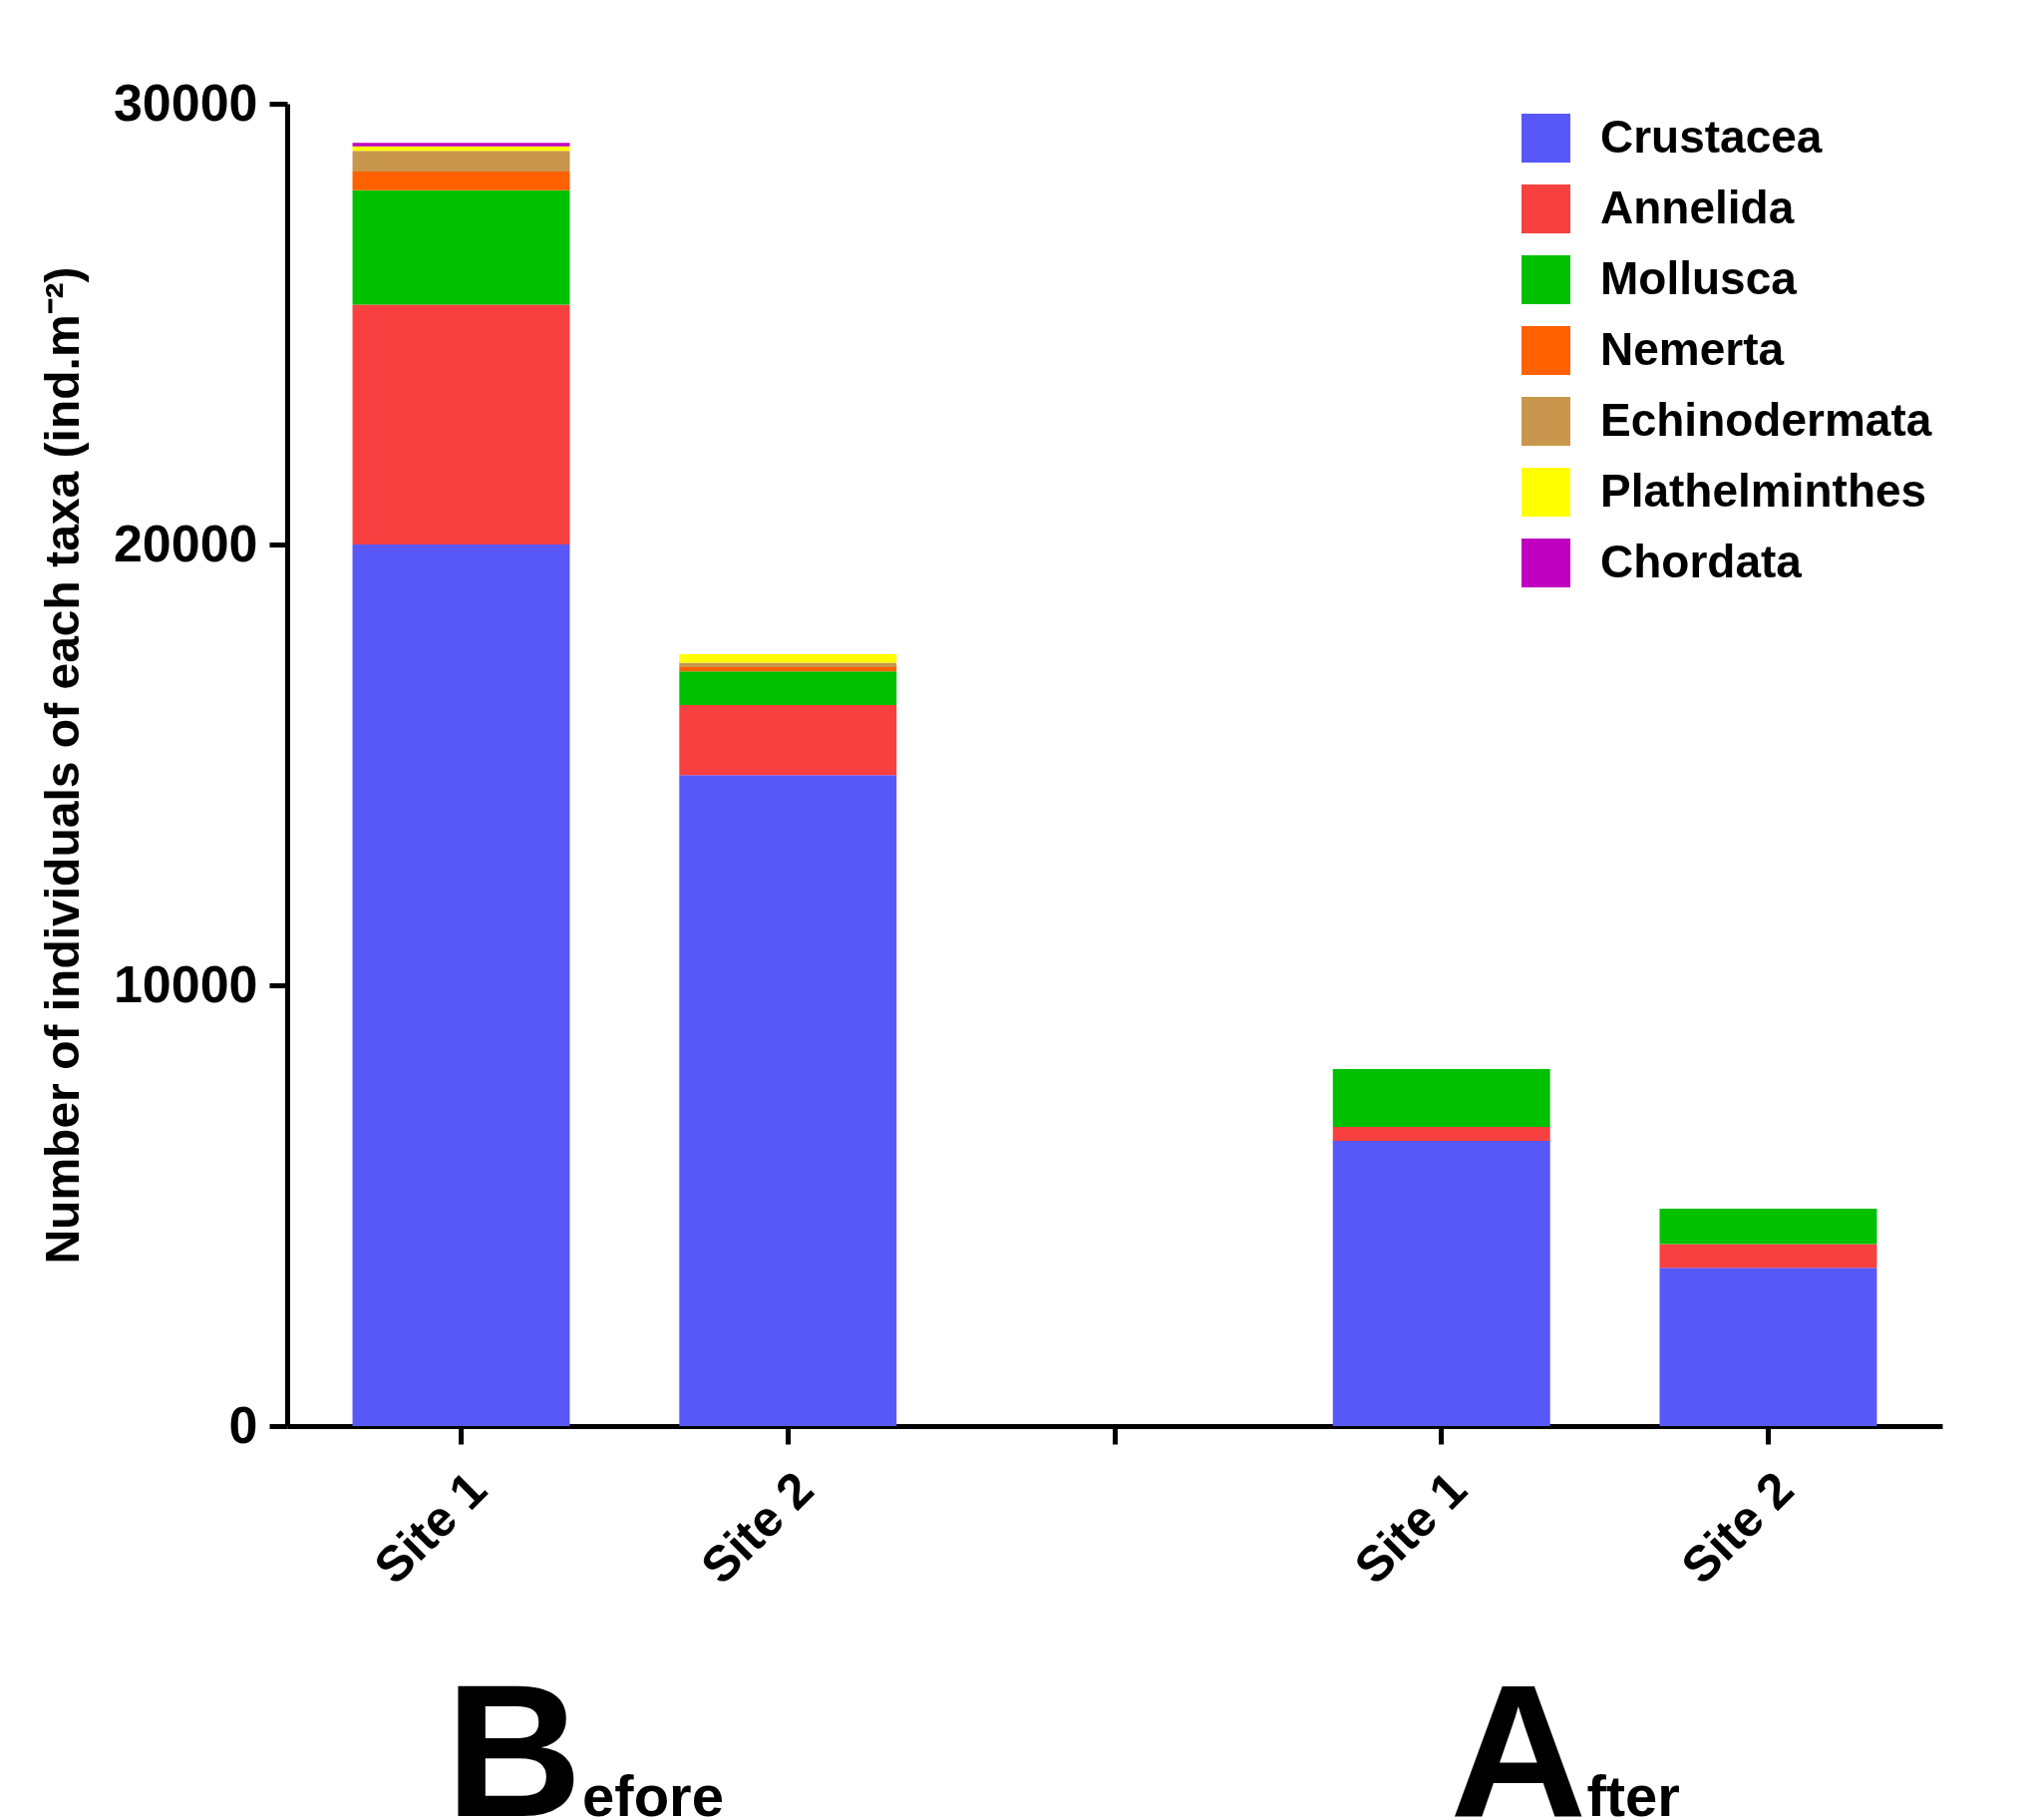 The image size is (2029, 1820). Describe the element at coordinates (185, 983) in the screenshot. I see `y-tick-label: 10000` at that location.